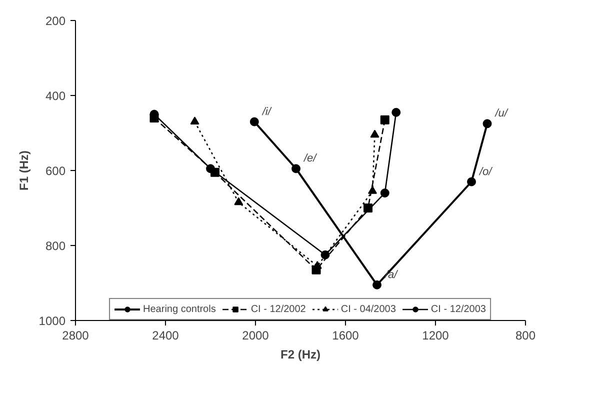 This screenshot has height=403, width=603. I want to click on x-tick-label: 2400, so click(166, 335).